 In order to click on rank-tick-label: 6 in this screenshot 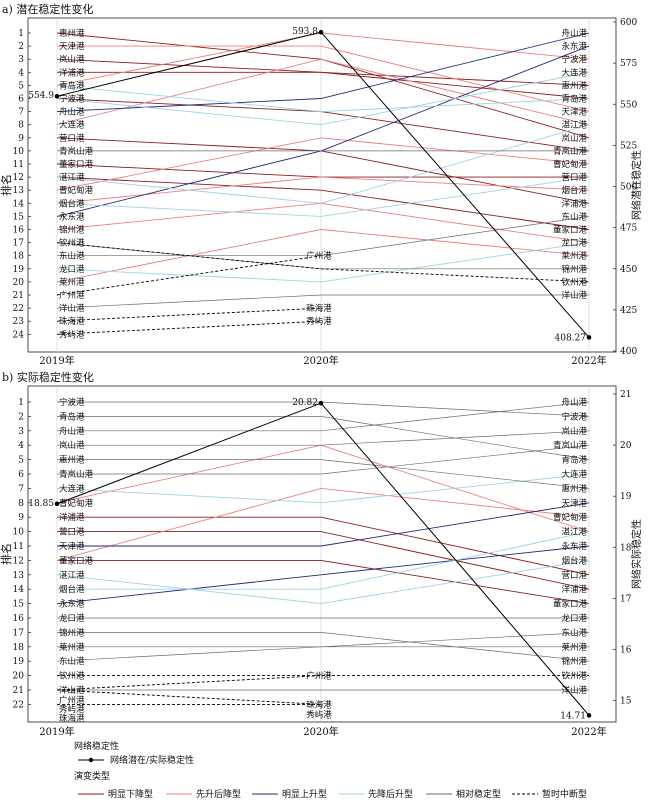, I will do `click(21, 100)`.